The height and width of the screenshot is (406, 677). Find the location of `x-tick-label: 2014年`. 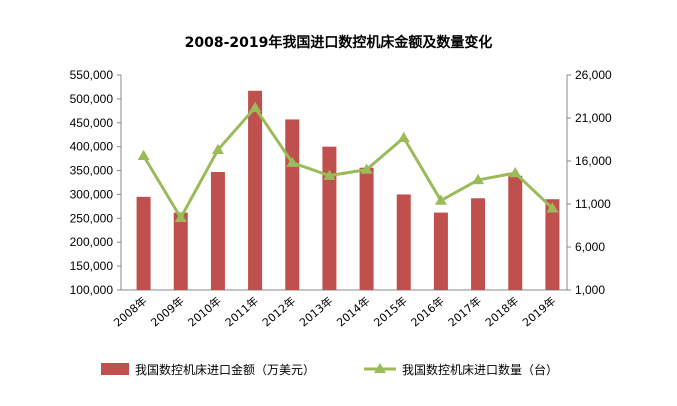

x-tick-label: 2014年 is located at coordinates (353, 312).